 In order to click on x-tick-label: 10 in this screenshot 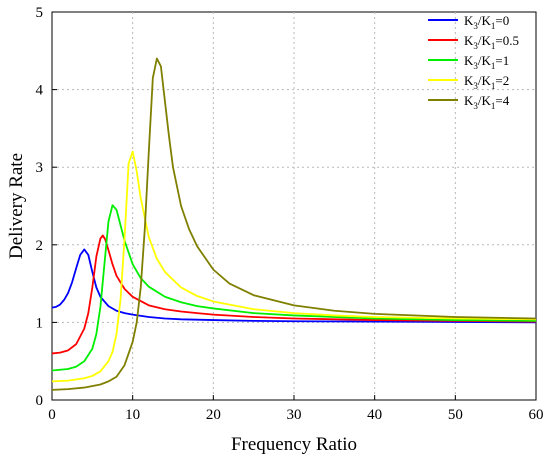, I will do `click(132, 415)`.